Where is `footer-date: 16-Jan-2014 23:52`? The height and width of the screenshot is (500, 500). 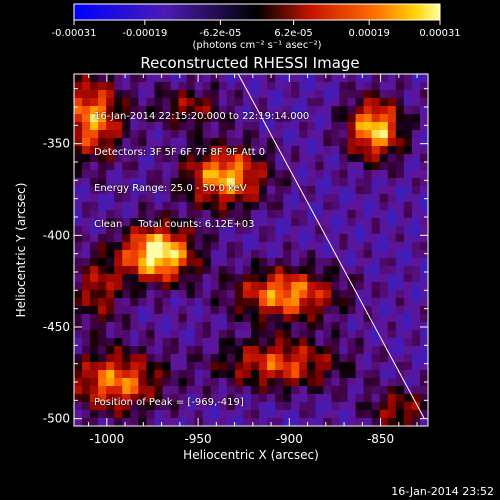
footer-date: 16-Jan-2014 23:52 is located at coordinates (442, 491).